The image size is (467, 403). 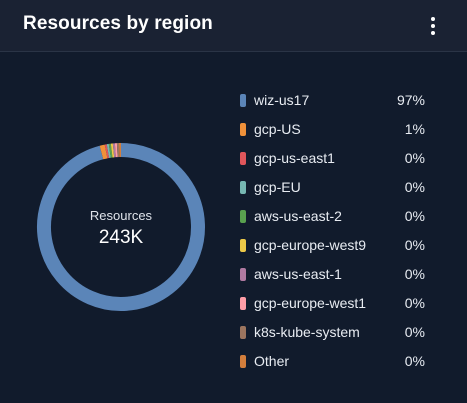 What do you see at coordinates (272, 361) in the screenshot?
I see `legend-label: Other` at bounding box center [272, 361].